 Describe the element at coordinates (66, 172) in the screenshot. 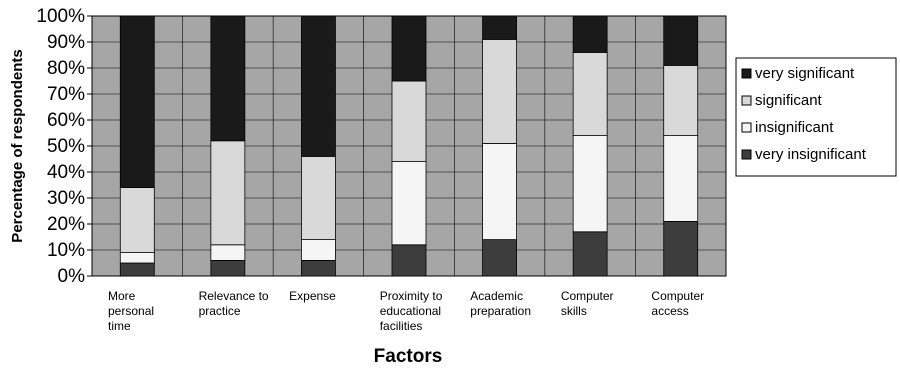

I see `y-tick-label: 40%` at that location.